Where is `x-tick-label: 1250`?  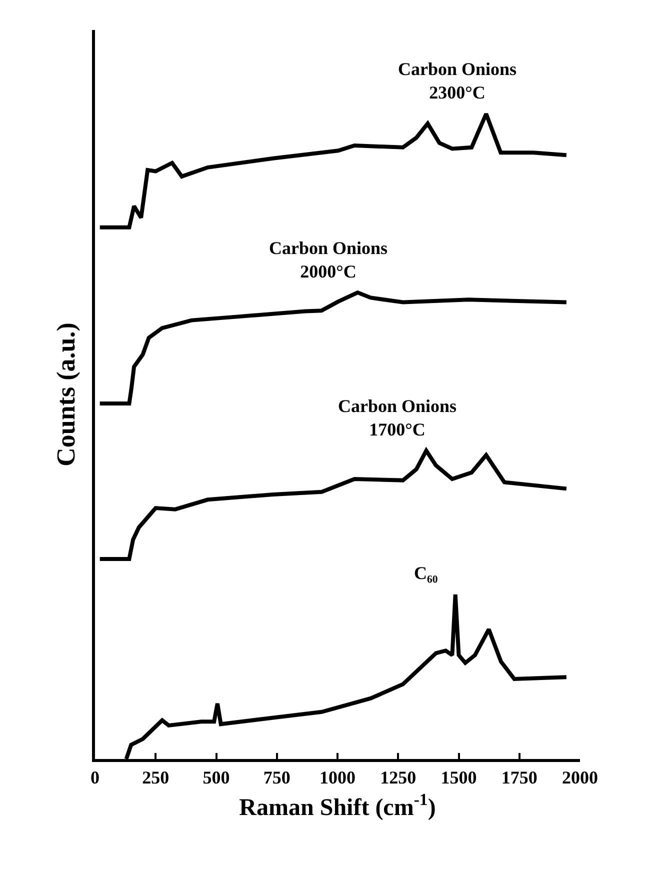
x-tick-label: 1250 is located at coordinates (398, 778).